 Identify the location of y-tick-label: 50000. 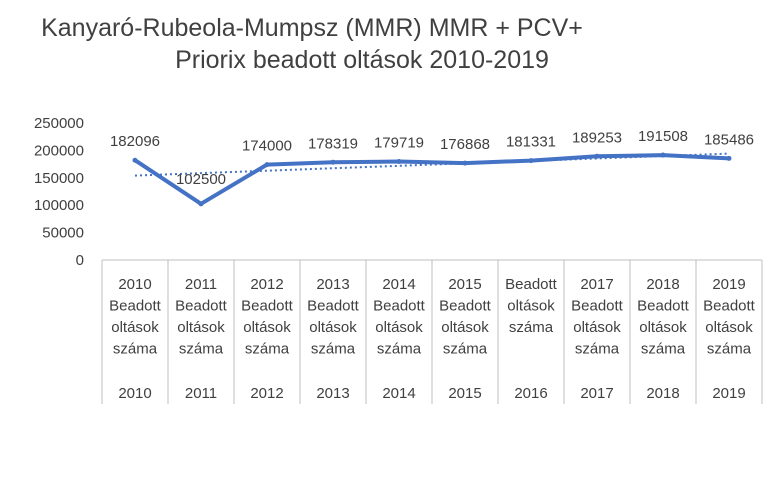
(63, 233).